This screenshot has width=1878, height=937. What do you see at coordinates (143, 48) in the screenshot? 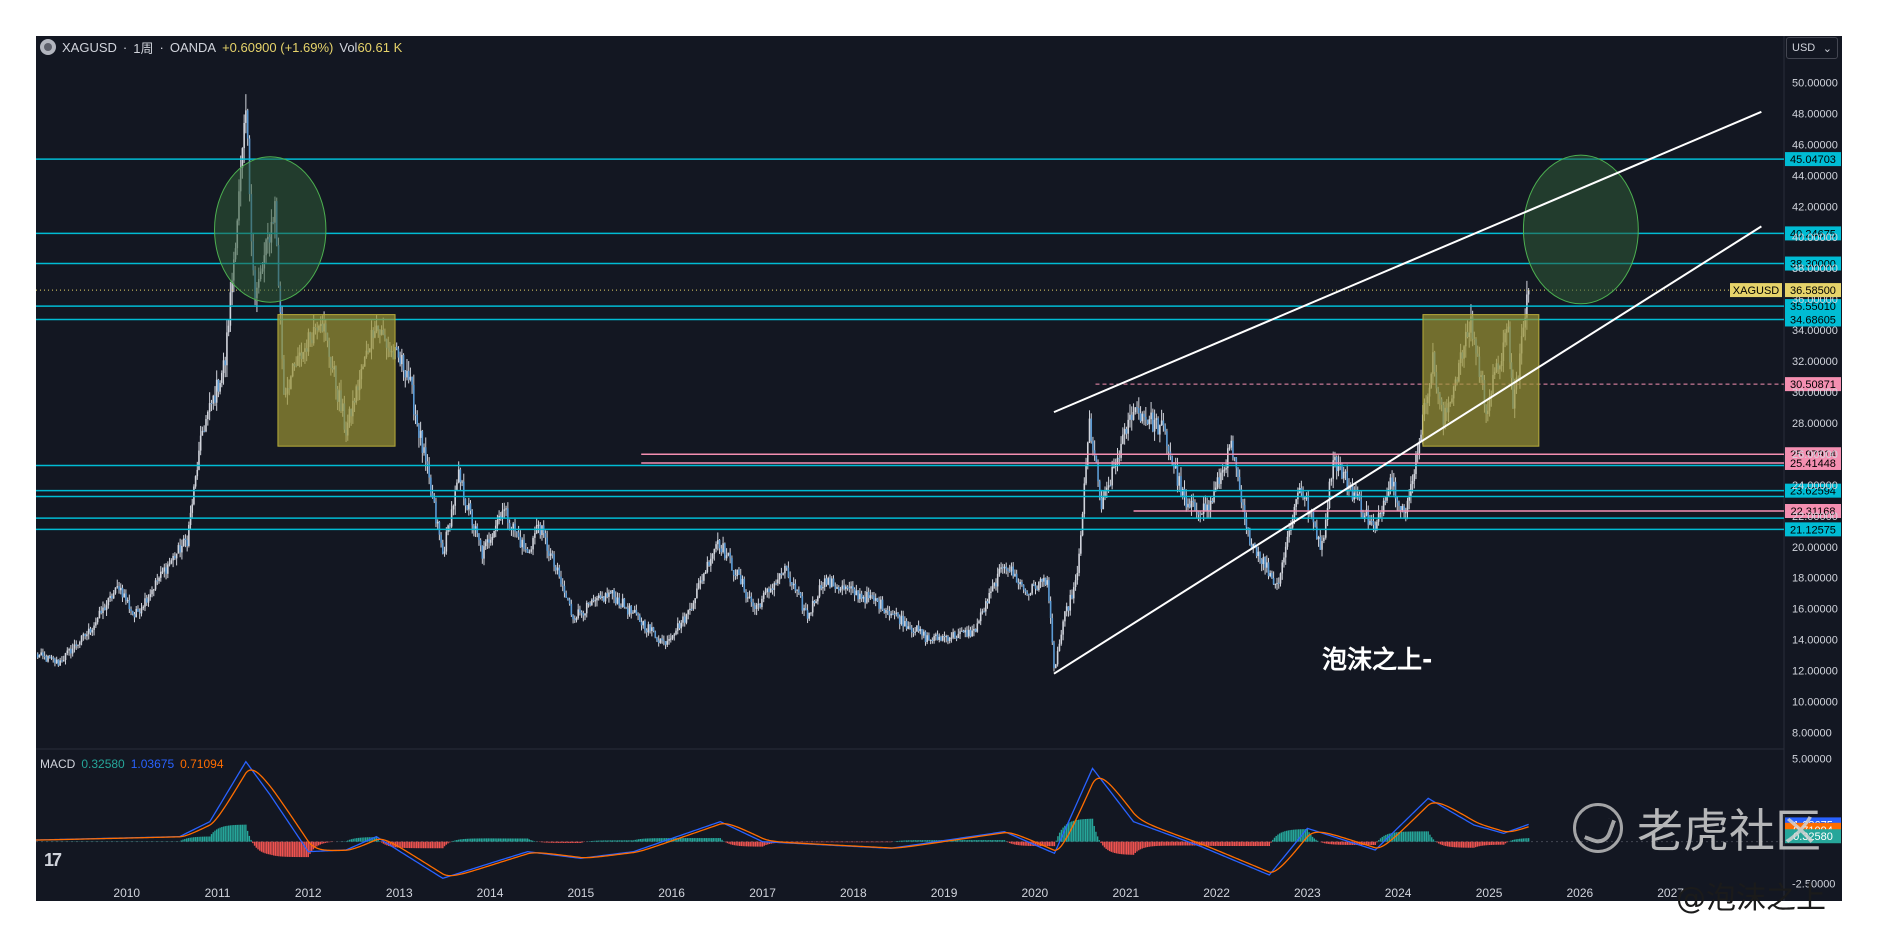
I see `interval-label: 1周` at bounding box center [143, 48].